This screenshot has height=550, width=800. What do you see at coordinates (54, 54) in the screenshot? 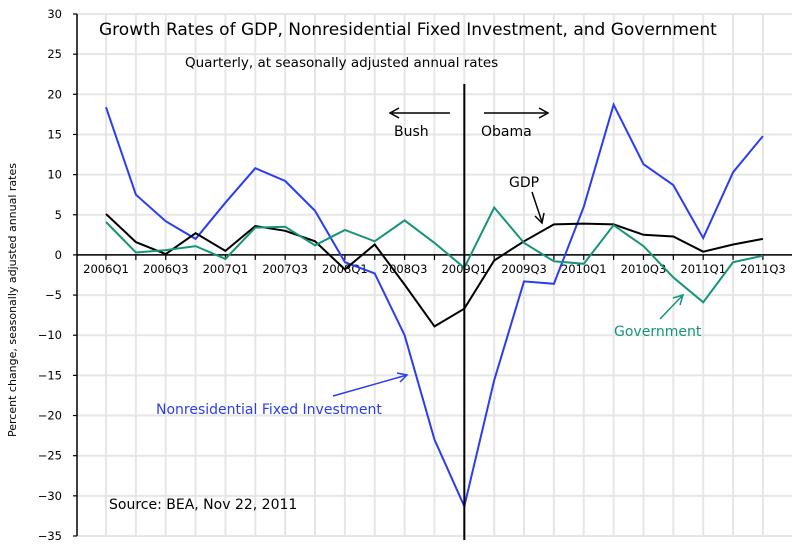
I see `y-tick-label: 25` at bounding box center [54, 54].